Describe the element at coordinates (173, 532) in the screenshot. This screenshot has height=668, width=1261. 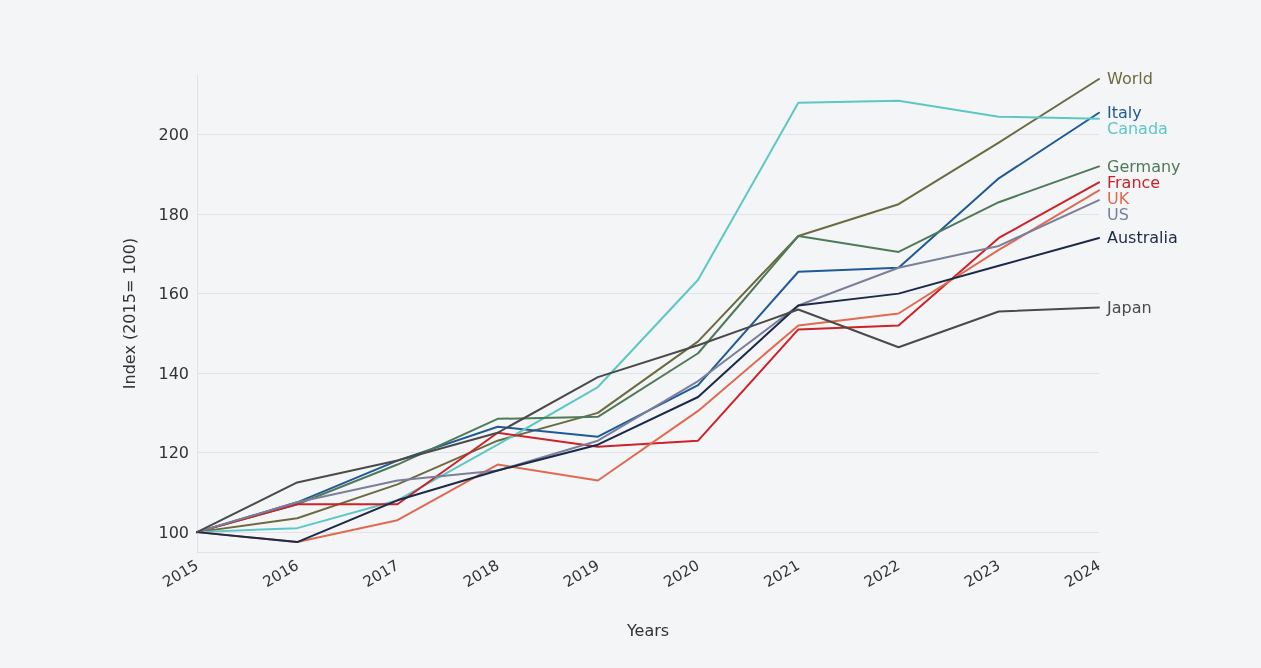
I see `y-tick-label: 100` at that location.